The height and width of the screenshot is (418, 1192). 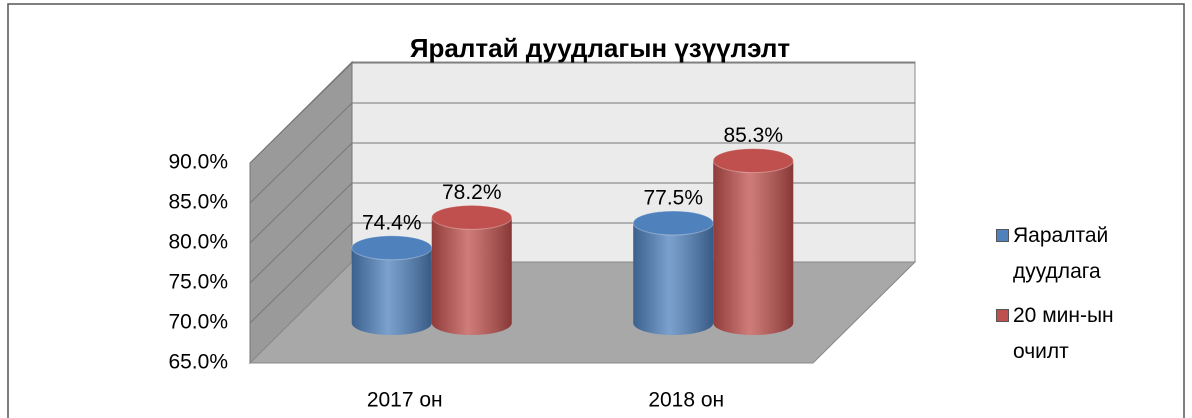 What do you see at coordinates (392, 222) in the screenshot?
I see `value-label: 74.4%` at bounding box center [392, 222].